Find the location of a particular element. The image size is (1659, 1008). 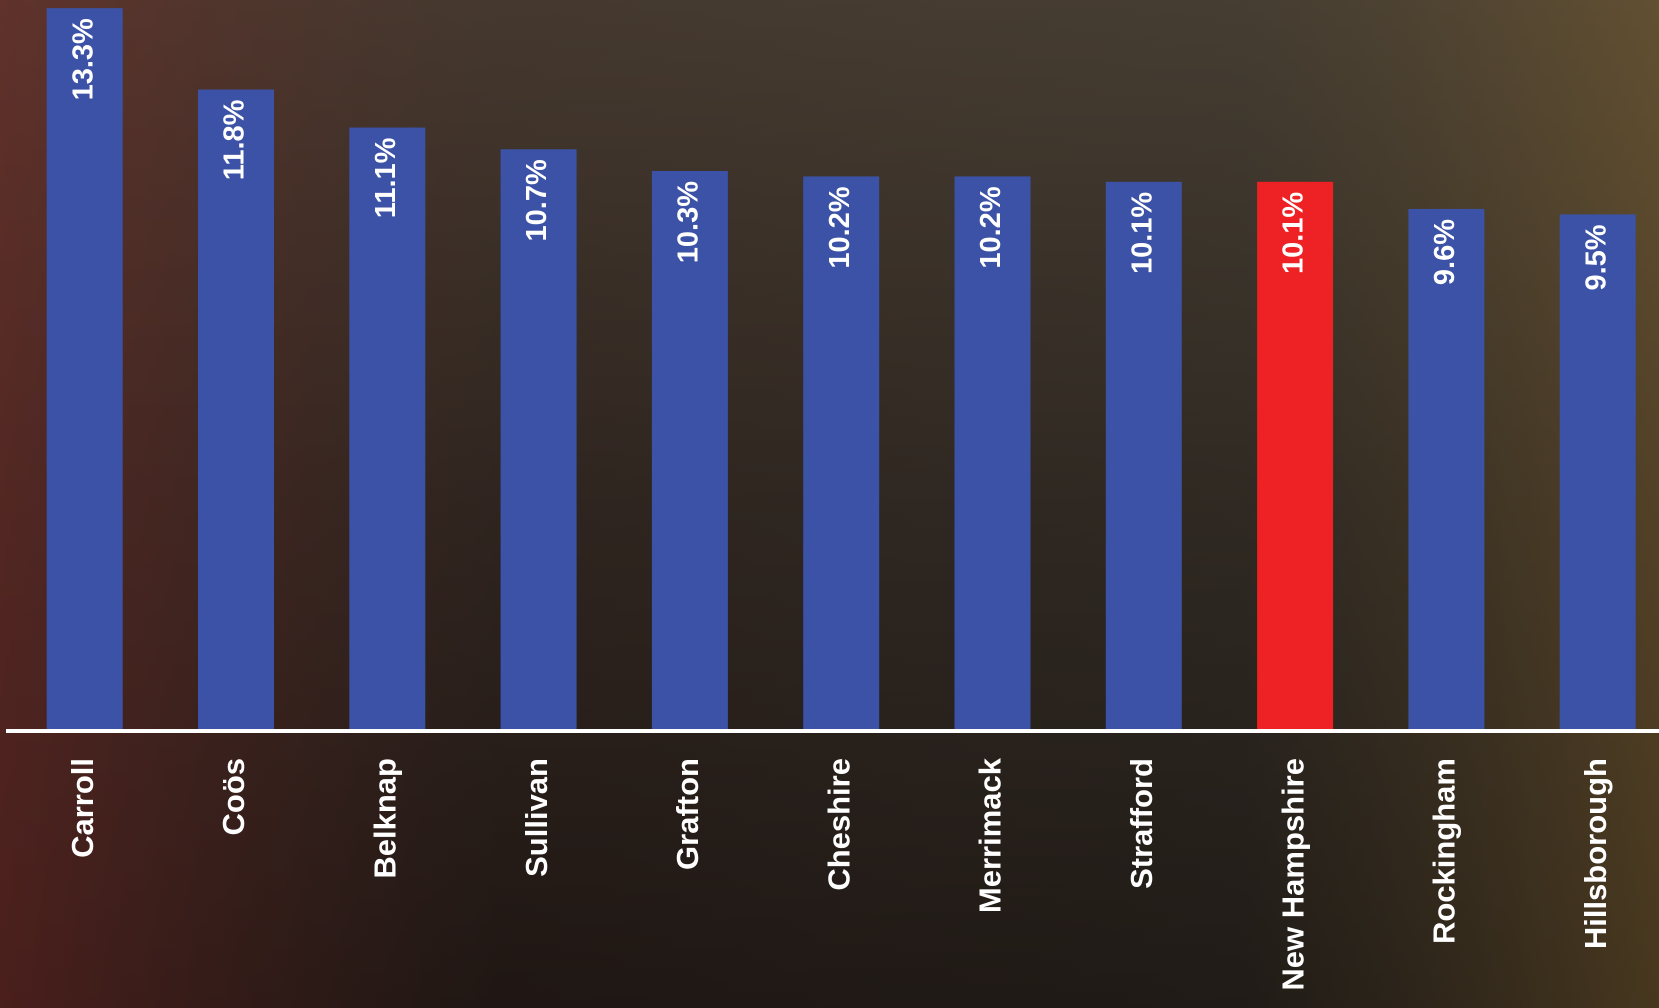

value-label: 13.3% is located at coordinates (83, 59).